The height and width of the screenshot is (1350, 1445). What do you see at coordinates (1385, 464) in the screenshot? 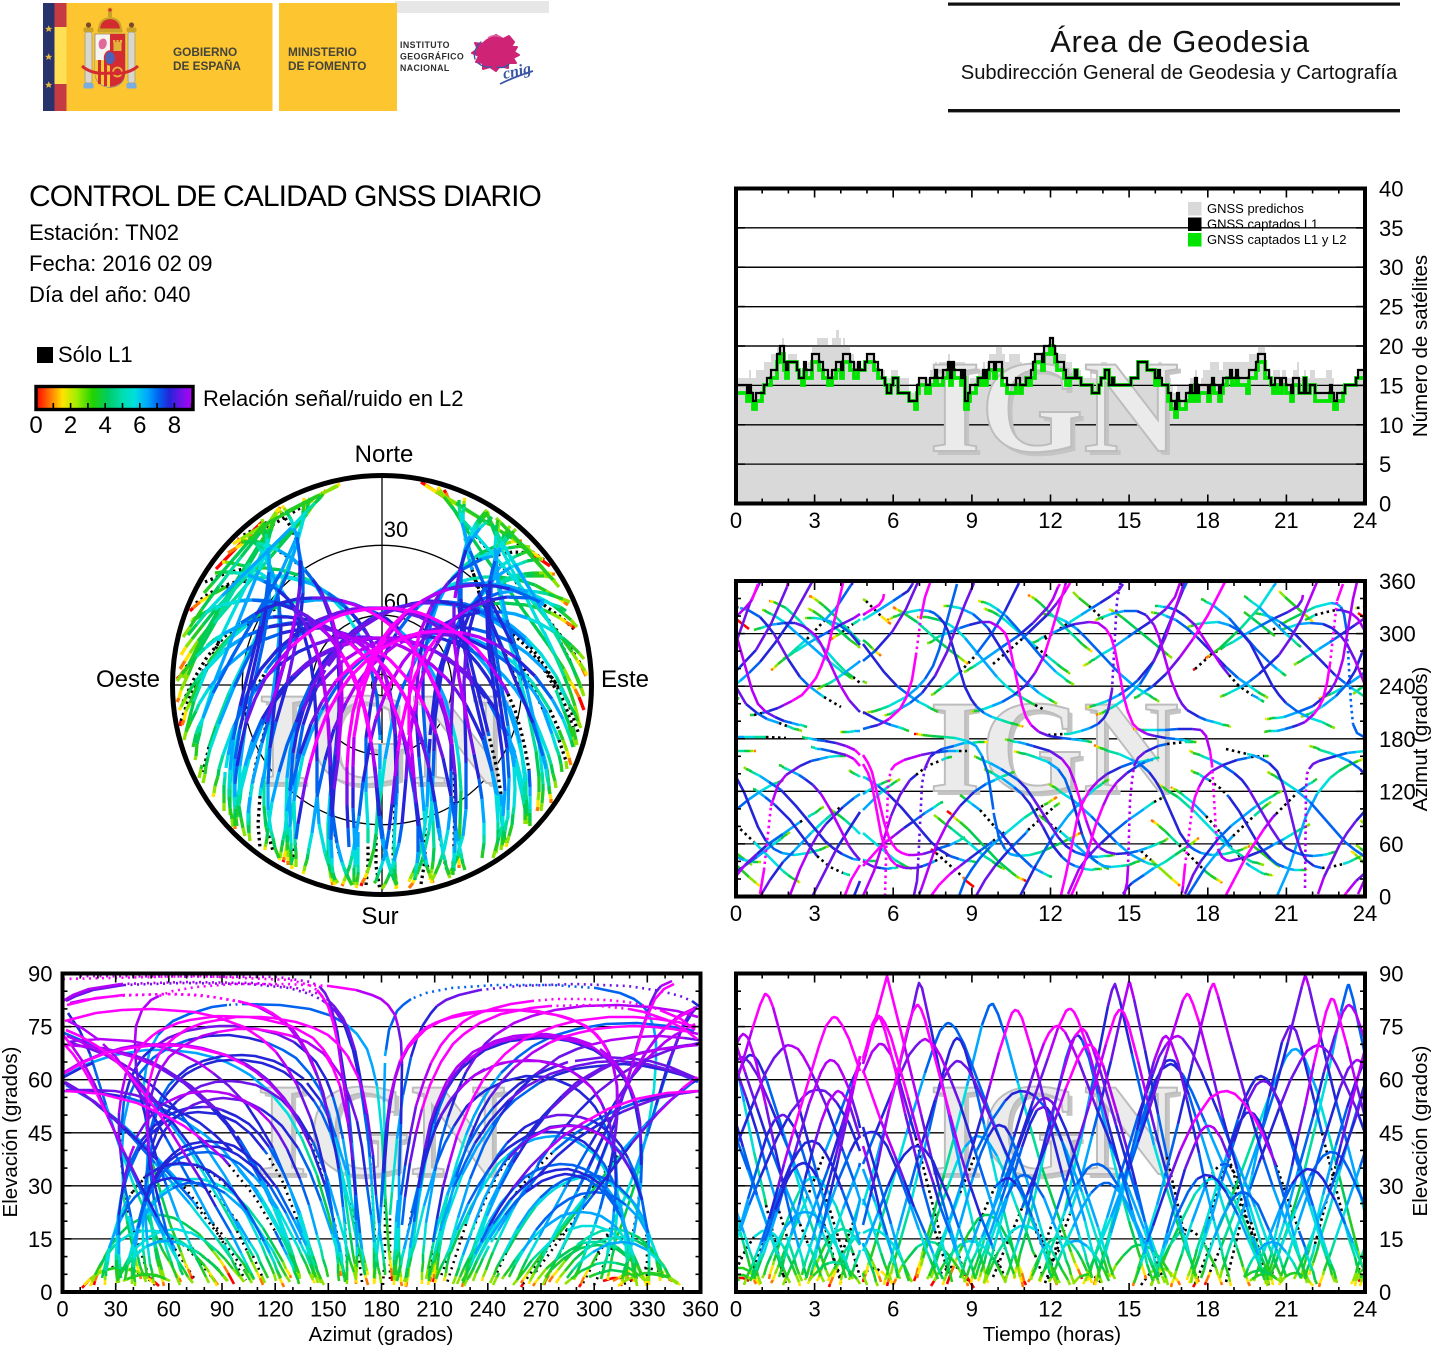
I see `svg-text: 5` at bounding box center [1385, 464].